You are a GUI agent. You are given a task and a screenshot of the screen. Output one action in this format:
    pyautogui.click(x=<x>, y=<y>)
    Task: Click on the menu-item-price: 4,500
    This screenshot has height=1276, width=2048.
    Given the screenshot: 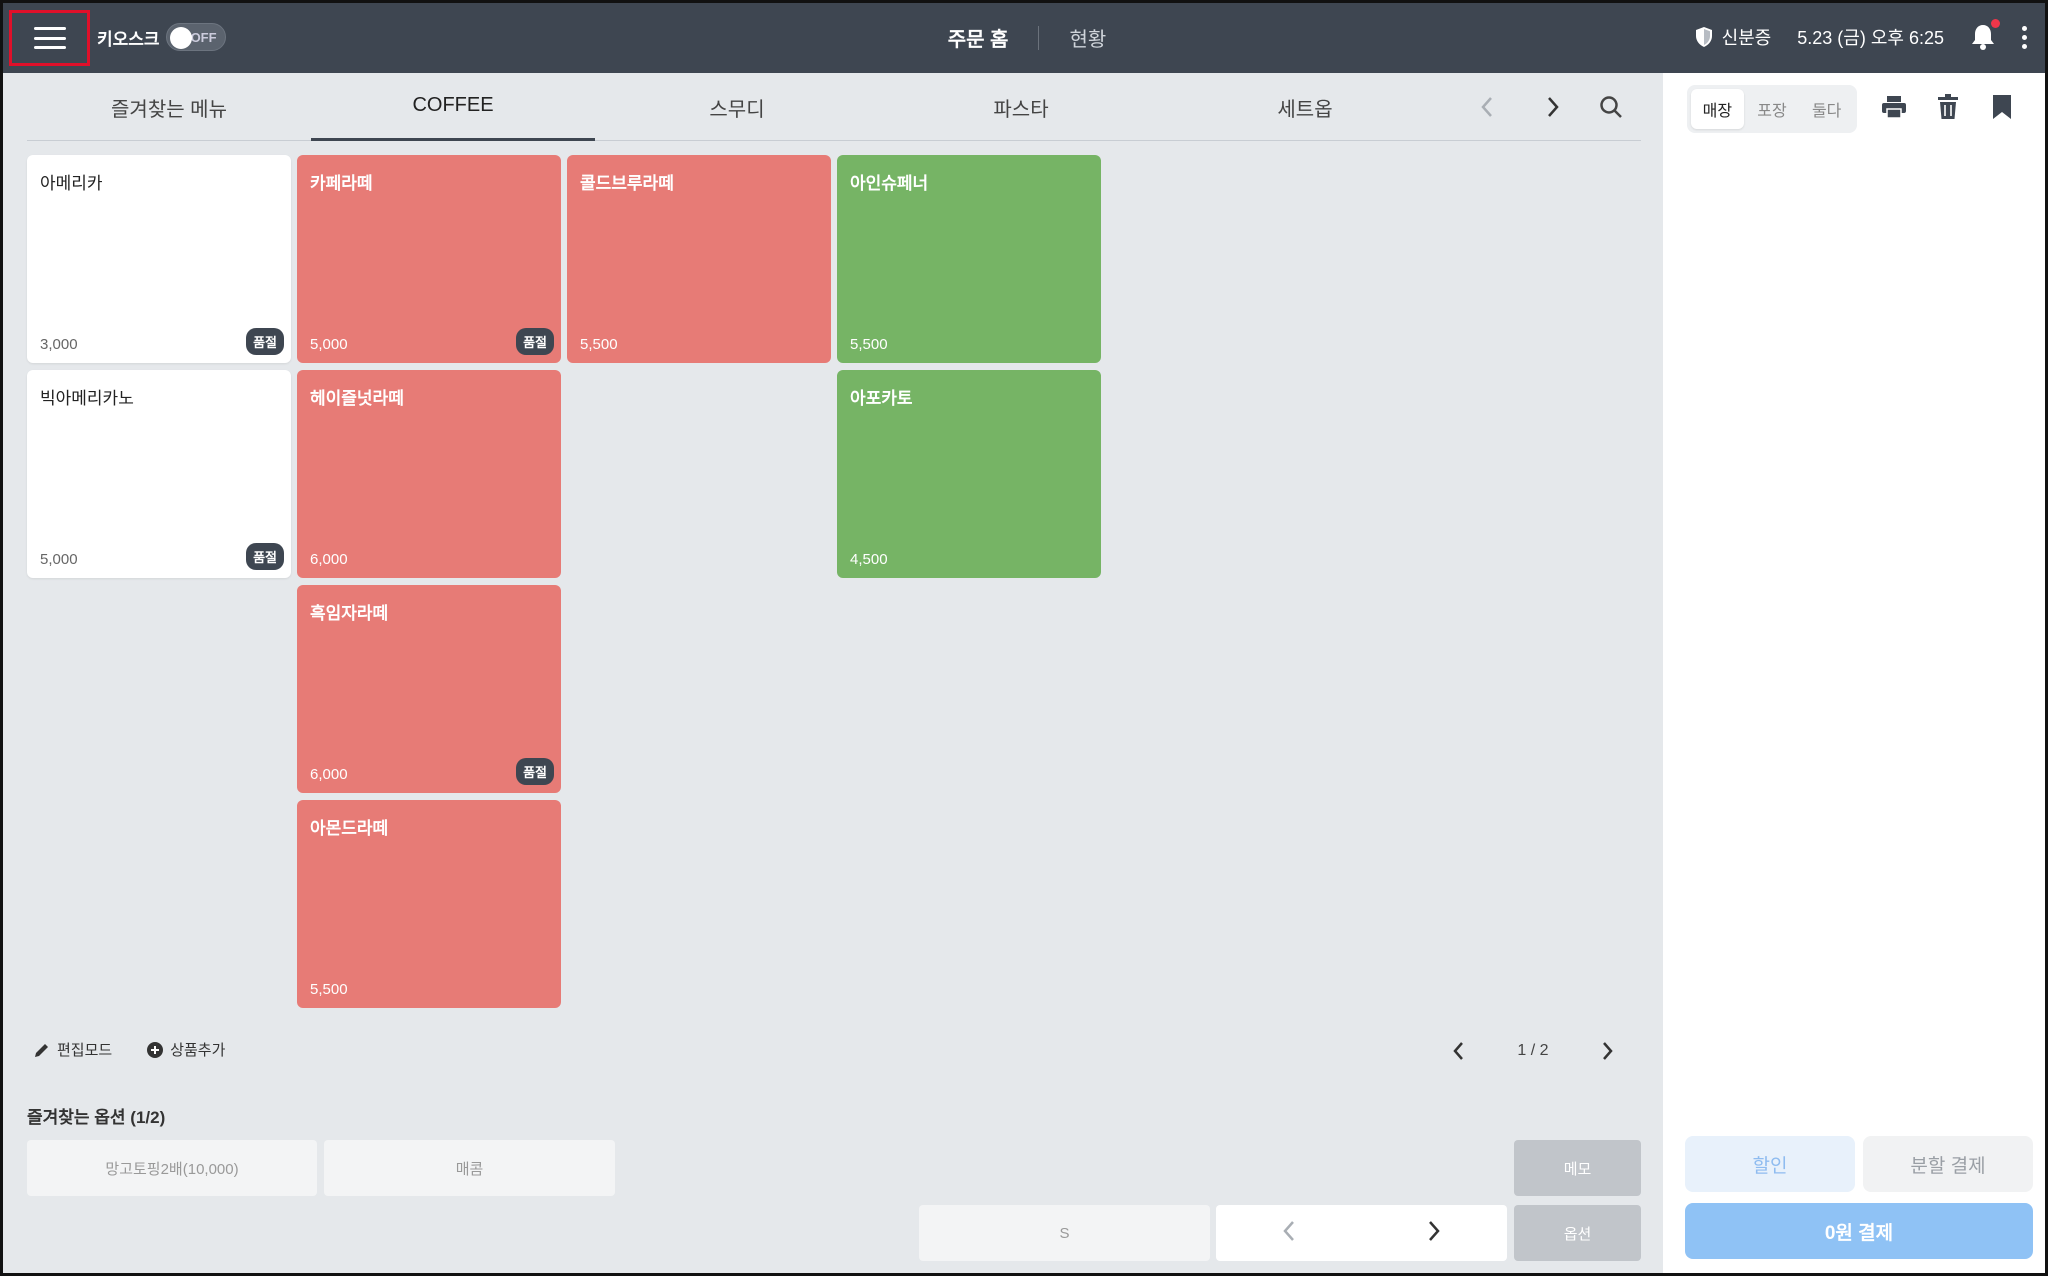 What is the action you would take?
    pyautogui.click(x=869, y=559)
    